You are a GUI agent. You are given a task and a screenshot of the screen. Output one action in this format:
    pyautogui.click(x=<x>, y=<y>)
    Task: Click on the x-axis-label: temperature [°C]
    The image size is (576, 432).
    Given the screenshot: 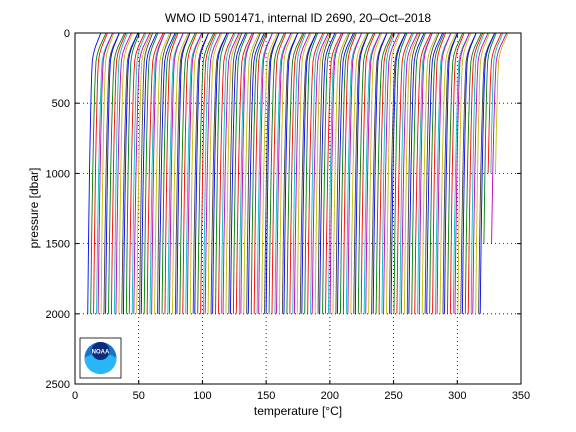 What is the action you would take?
    pyautogui.click(x=298, y=411)
    